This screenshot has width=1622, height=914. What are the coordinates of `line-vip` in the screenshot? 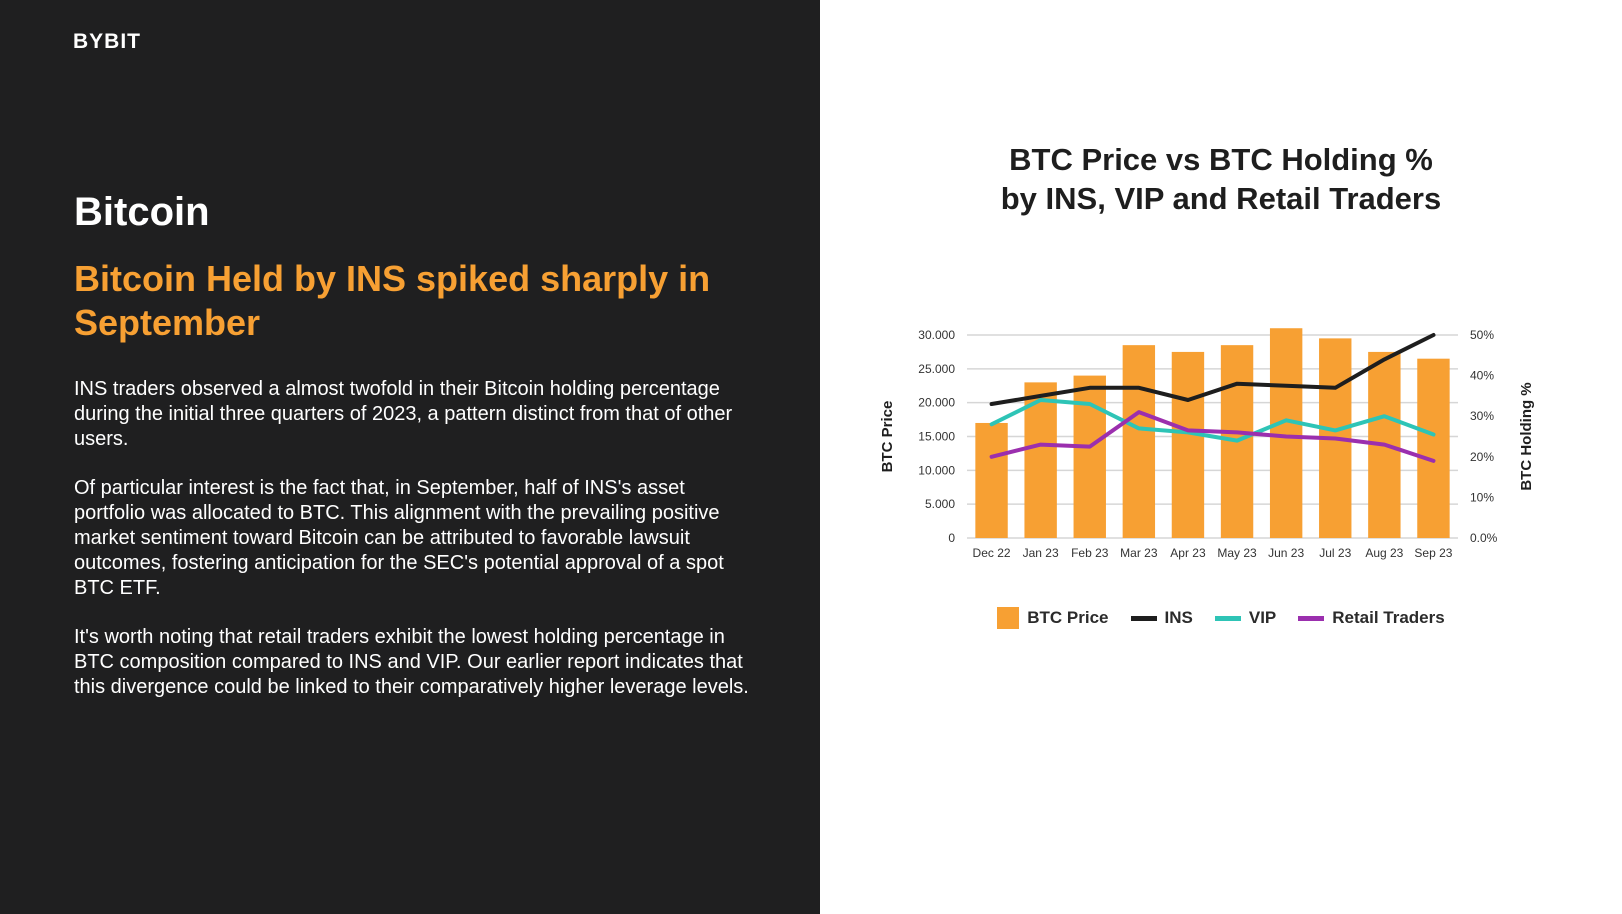 It's located at (1212, 420).